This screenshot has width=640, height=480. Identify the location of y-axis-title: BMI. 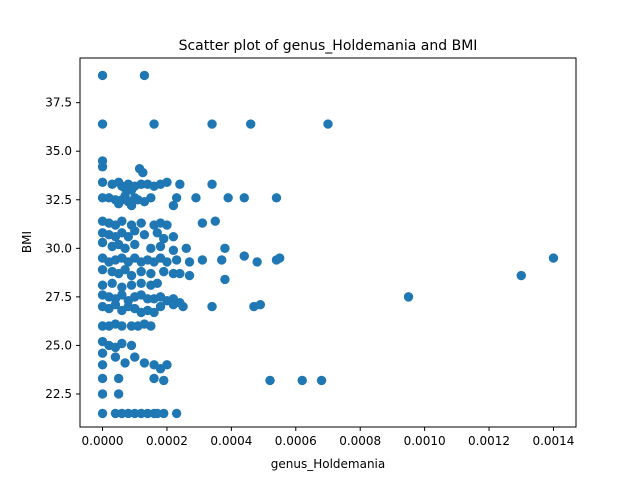
(27, 242).